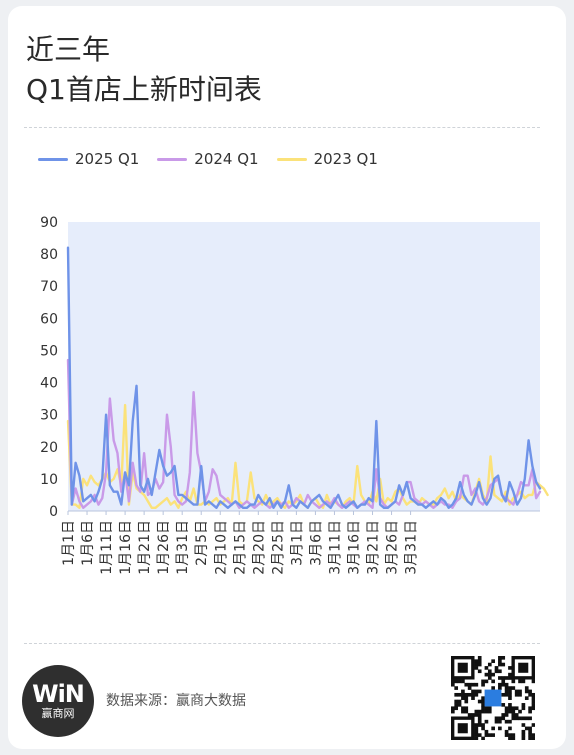  I want to click on legend-swatch-2023, so click(291, 159).